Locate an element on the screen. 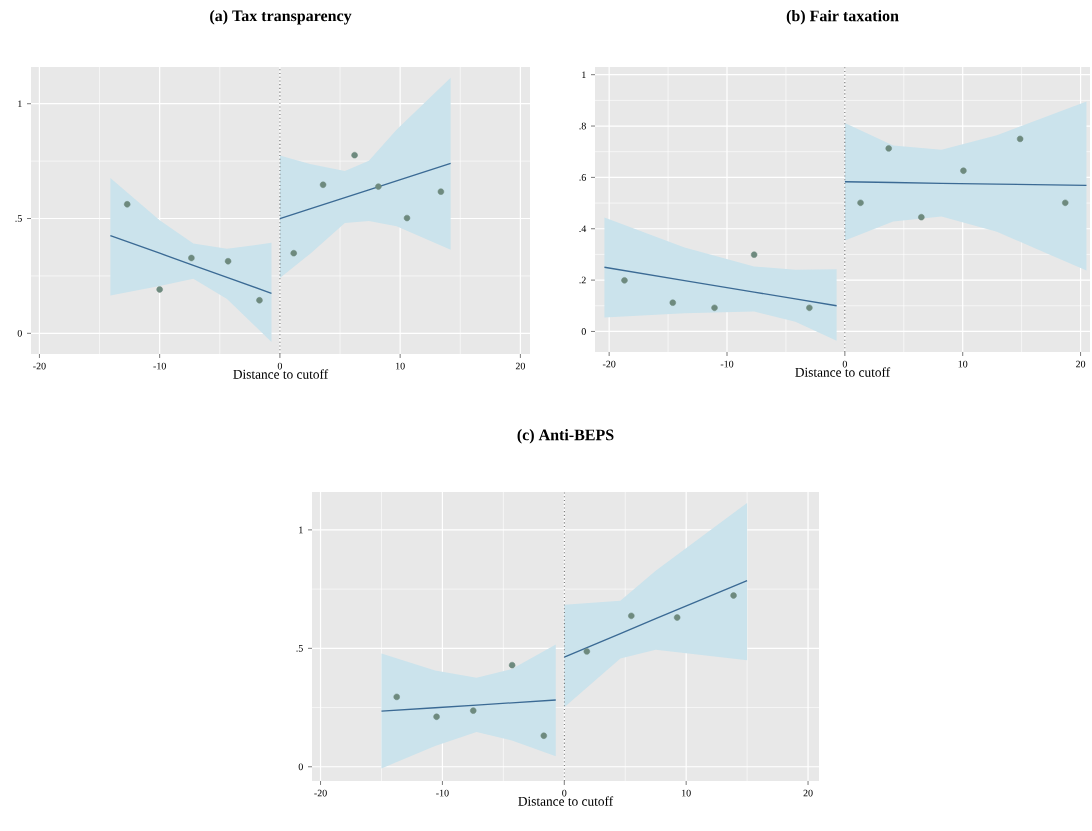 The height and width of the screenshot is (831, 1092). chart-title: (c) Anti-BEPS is located at coordinates (565, 436).